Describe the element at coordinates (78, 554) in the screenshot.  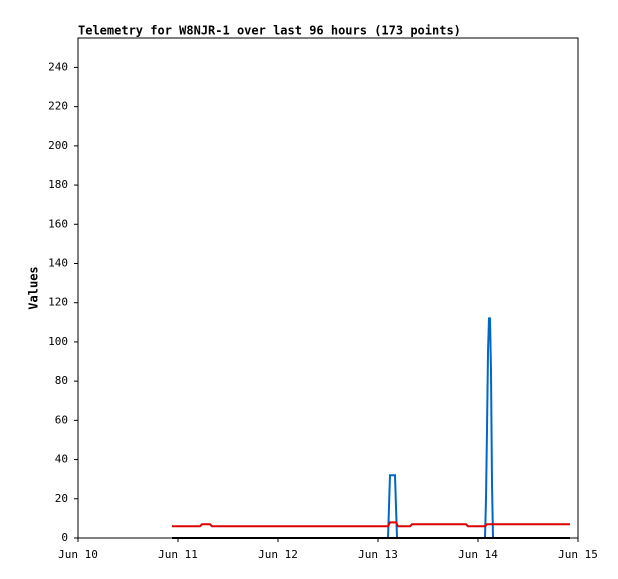
I see `x-tick-label: Jun 10` at that location.